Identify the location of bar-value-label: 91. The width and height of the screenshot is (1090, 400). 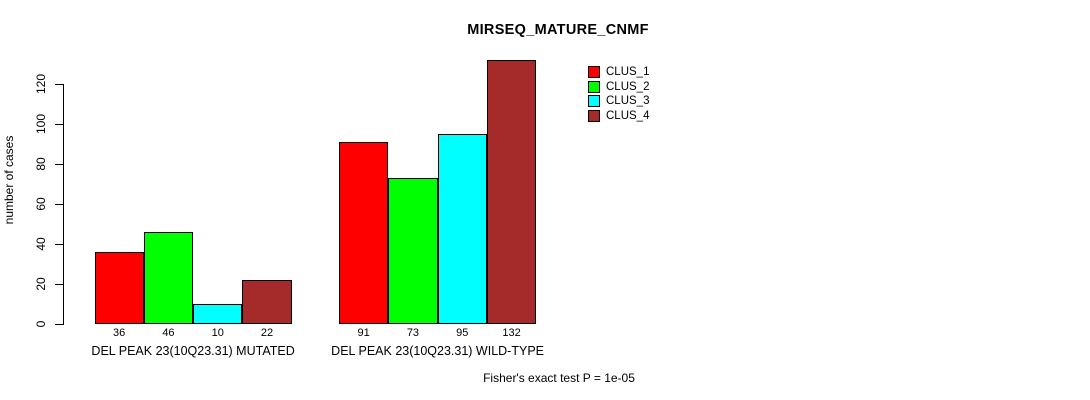
(363, 332).